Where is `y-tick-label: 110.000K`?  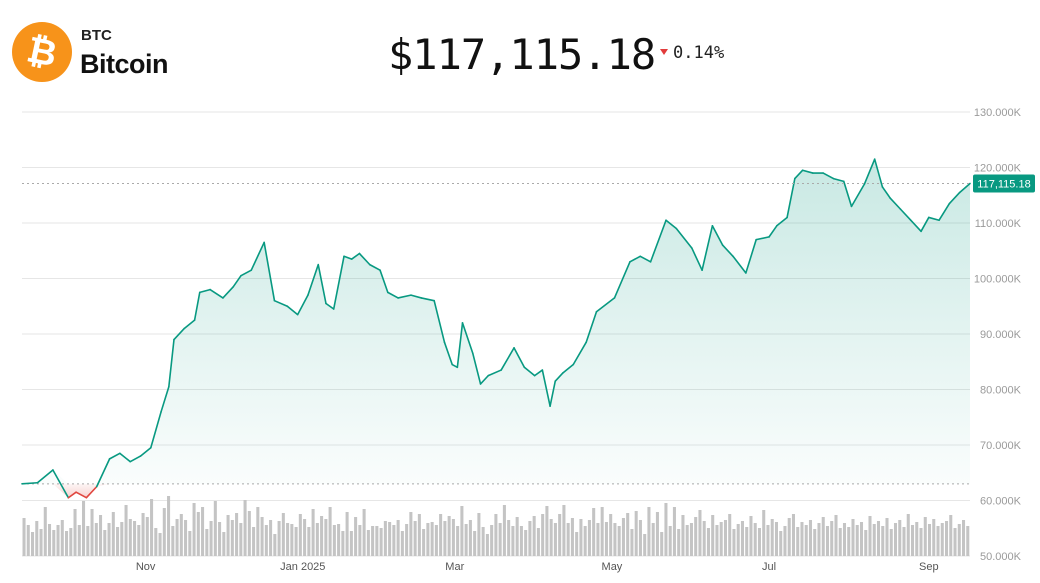 y-tick-label: 110.000K is located at coordinates (998, 224).